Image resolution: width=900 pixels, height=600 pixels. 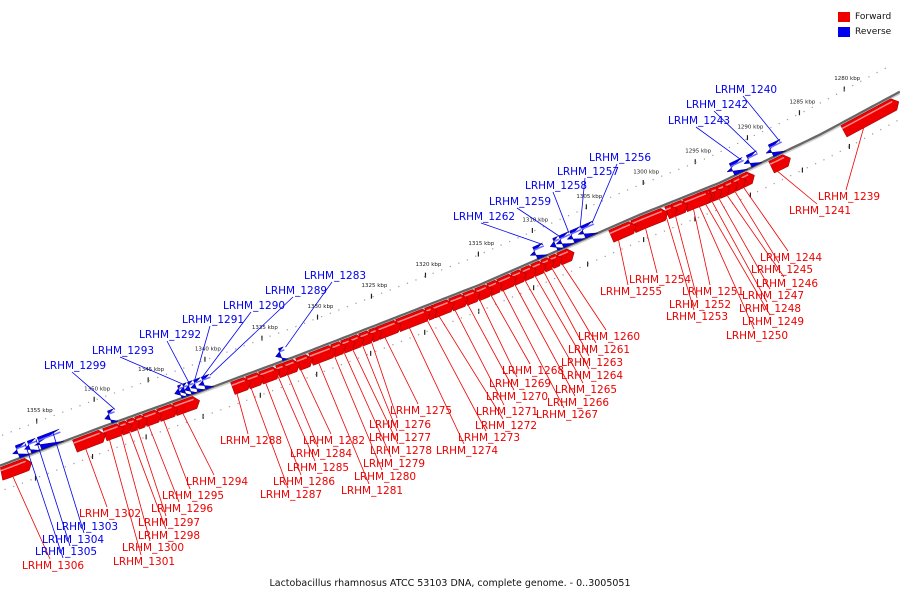 I want to click on gene-label: LRHM_1293, so click(x=123, y=351).